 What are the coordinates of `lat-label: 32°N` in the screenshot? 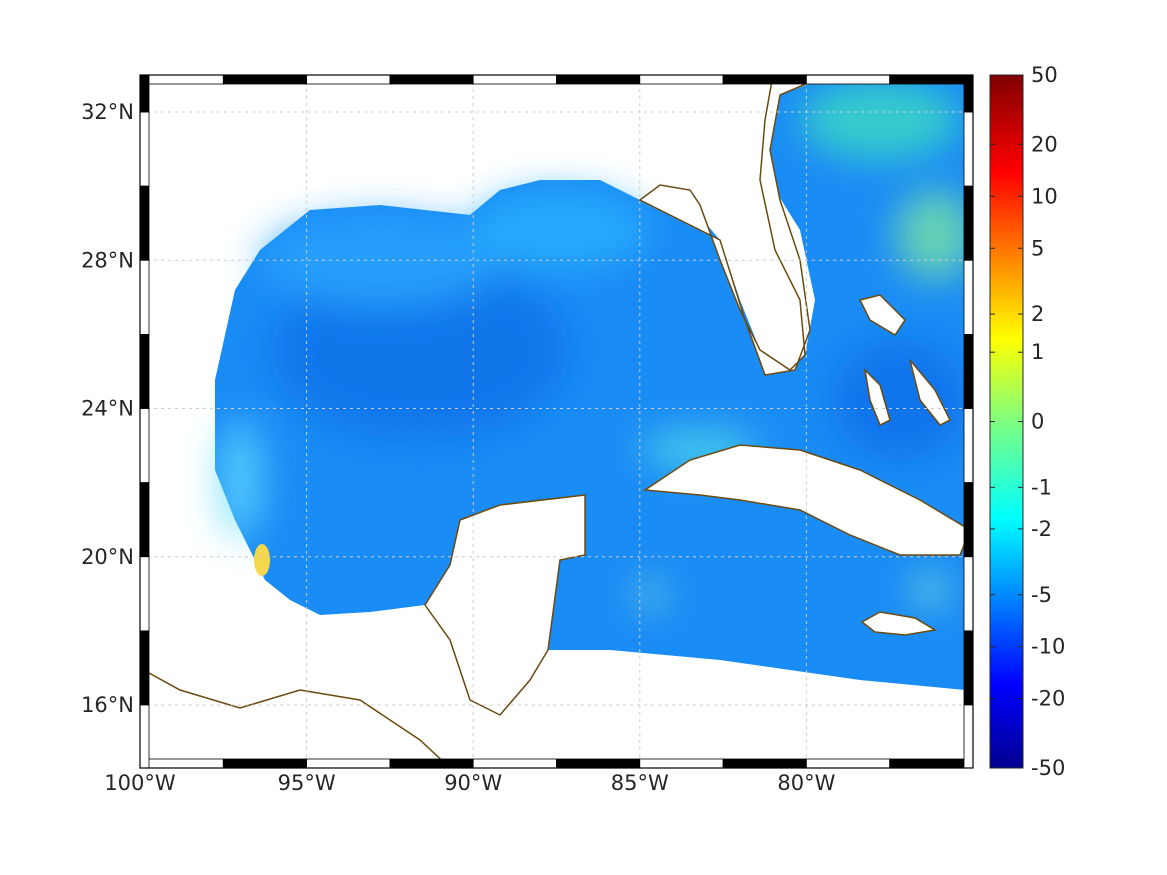 It's located at (107, 112).